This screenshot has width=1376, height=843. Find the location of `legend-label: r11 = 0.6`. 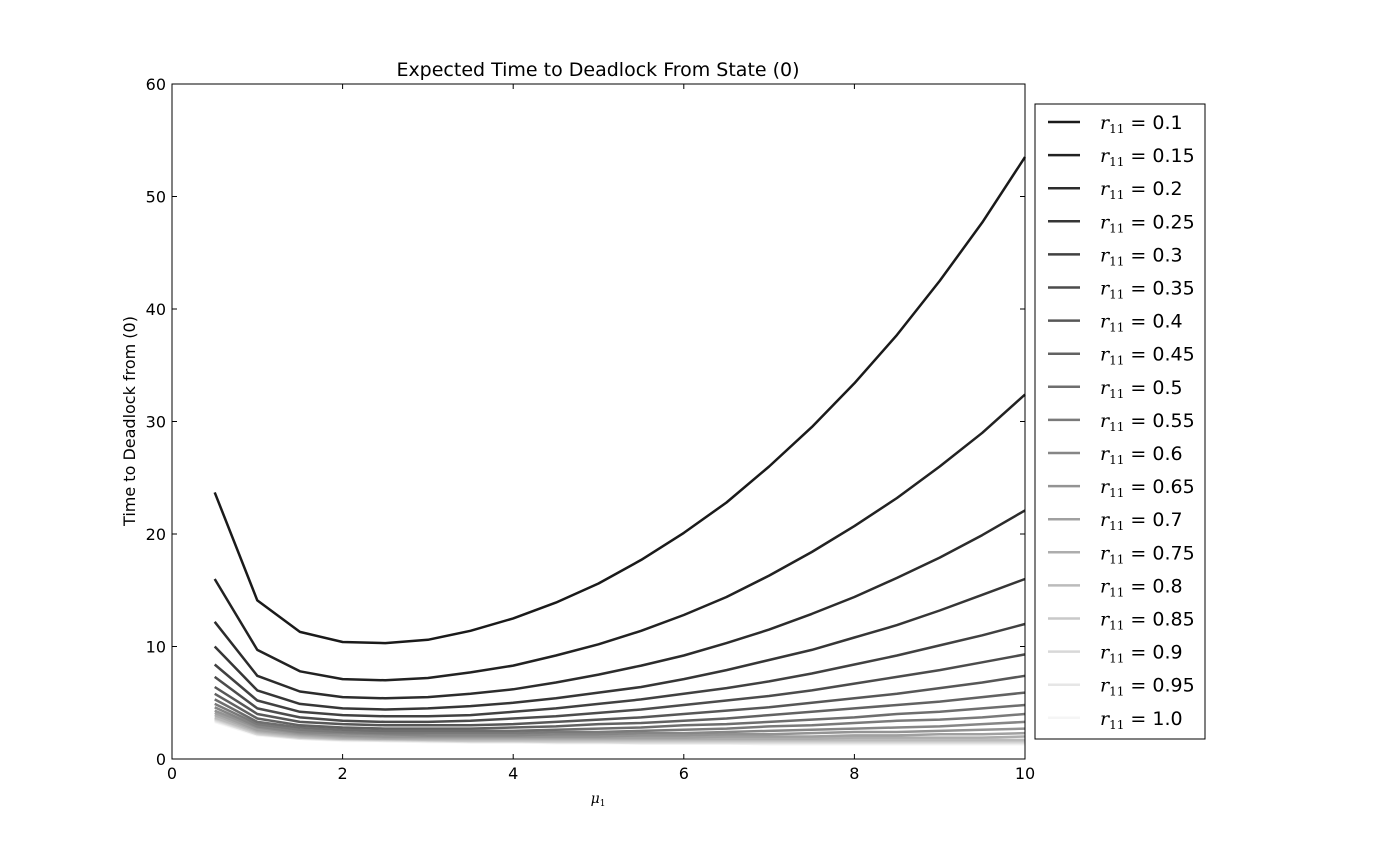

legend-label: r11 = 0.6 is located at coordinates (1141, 455).